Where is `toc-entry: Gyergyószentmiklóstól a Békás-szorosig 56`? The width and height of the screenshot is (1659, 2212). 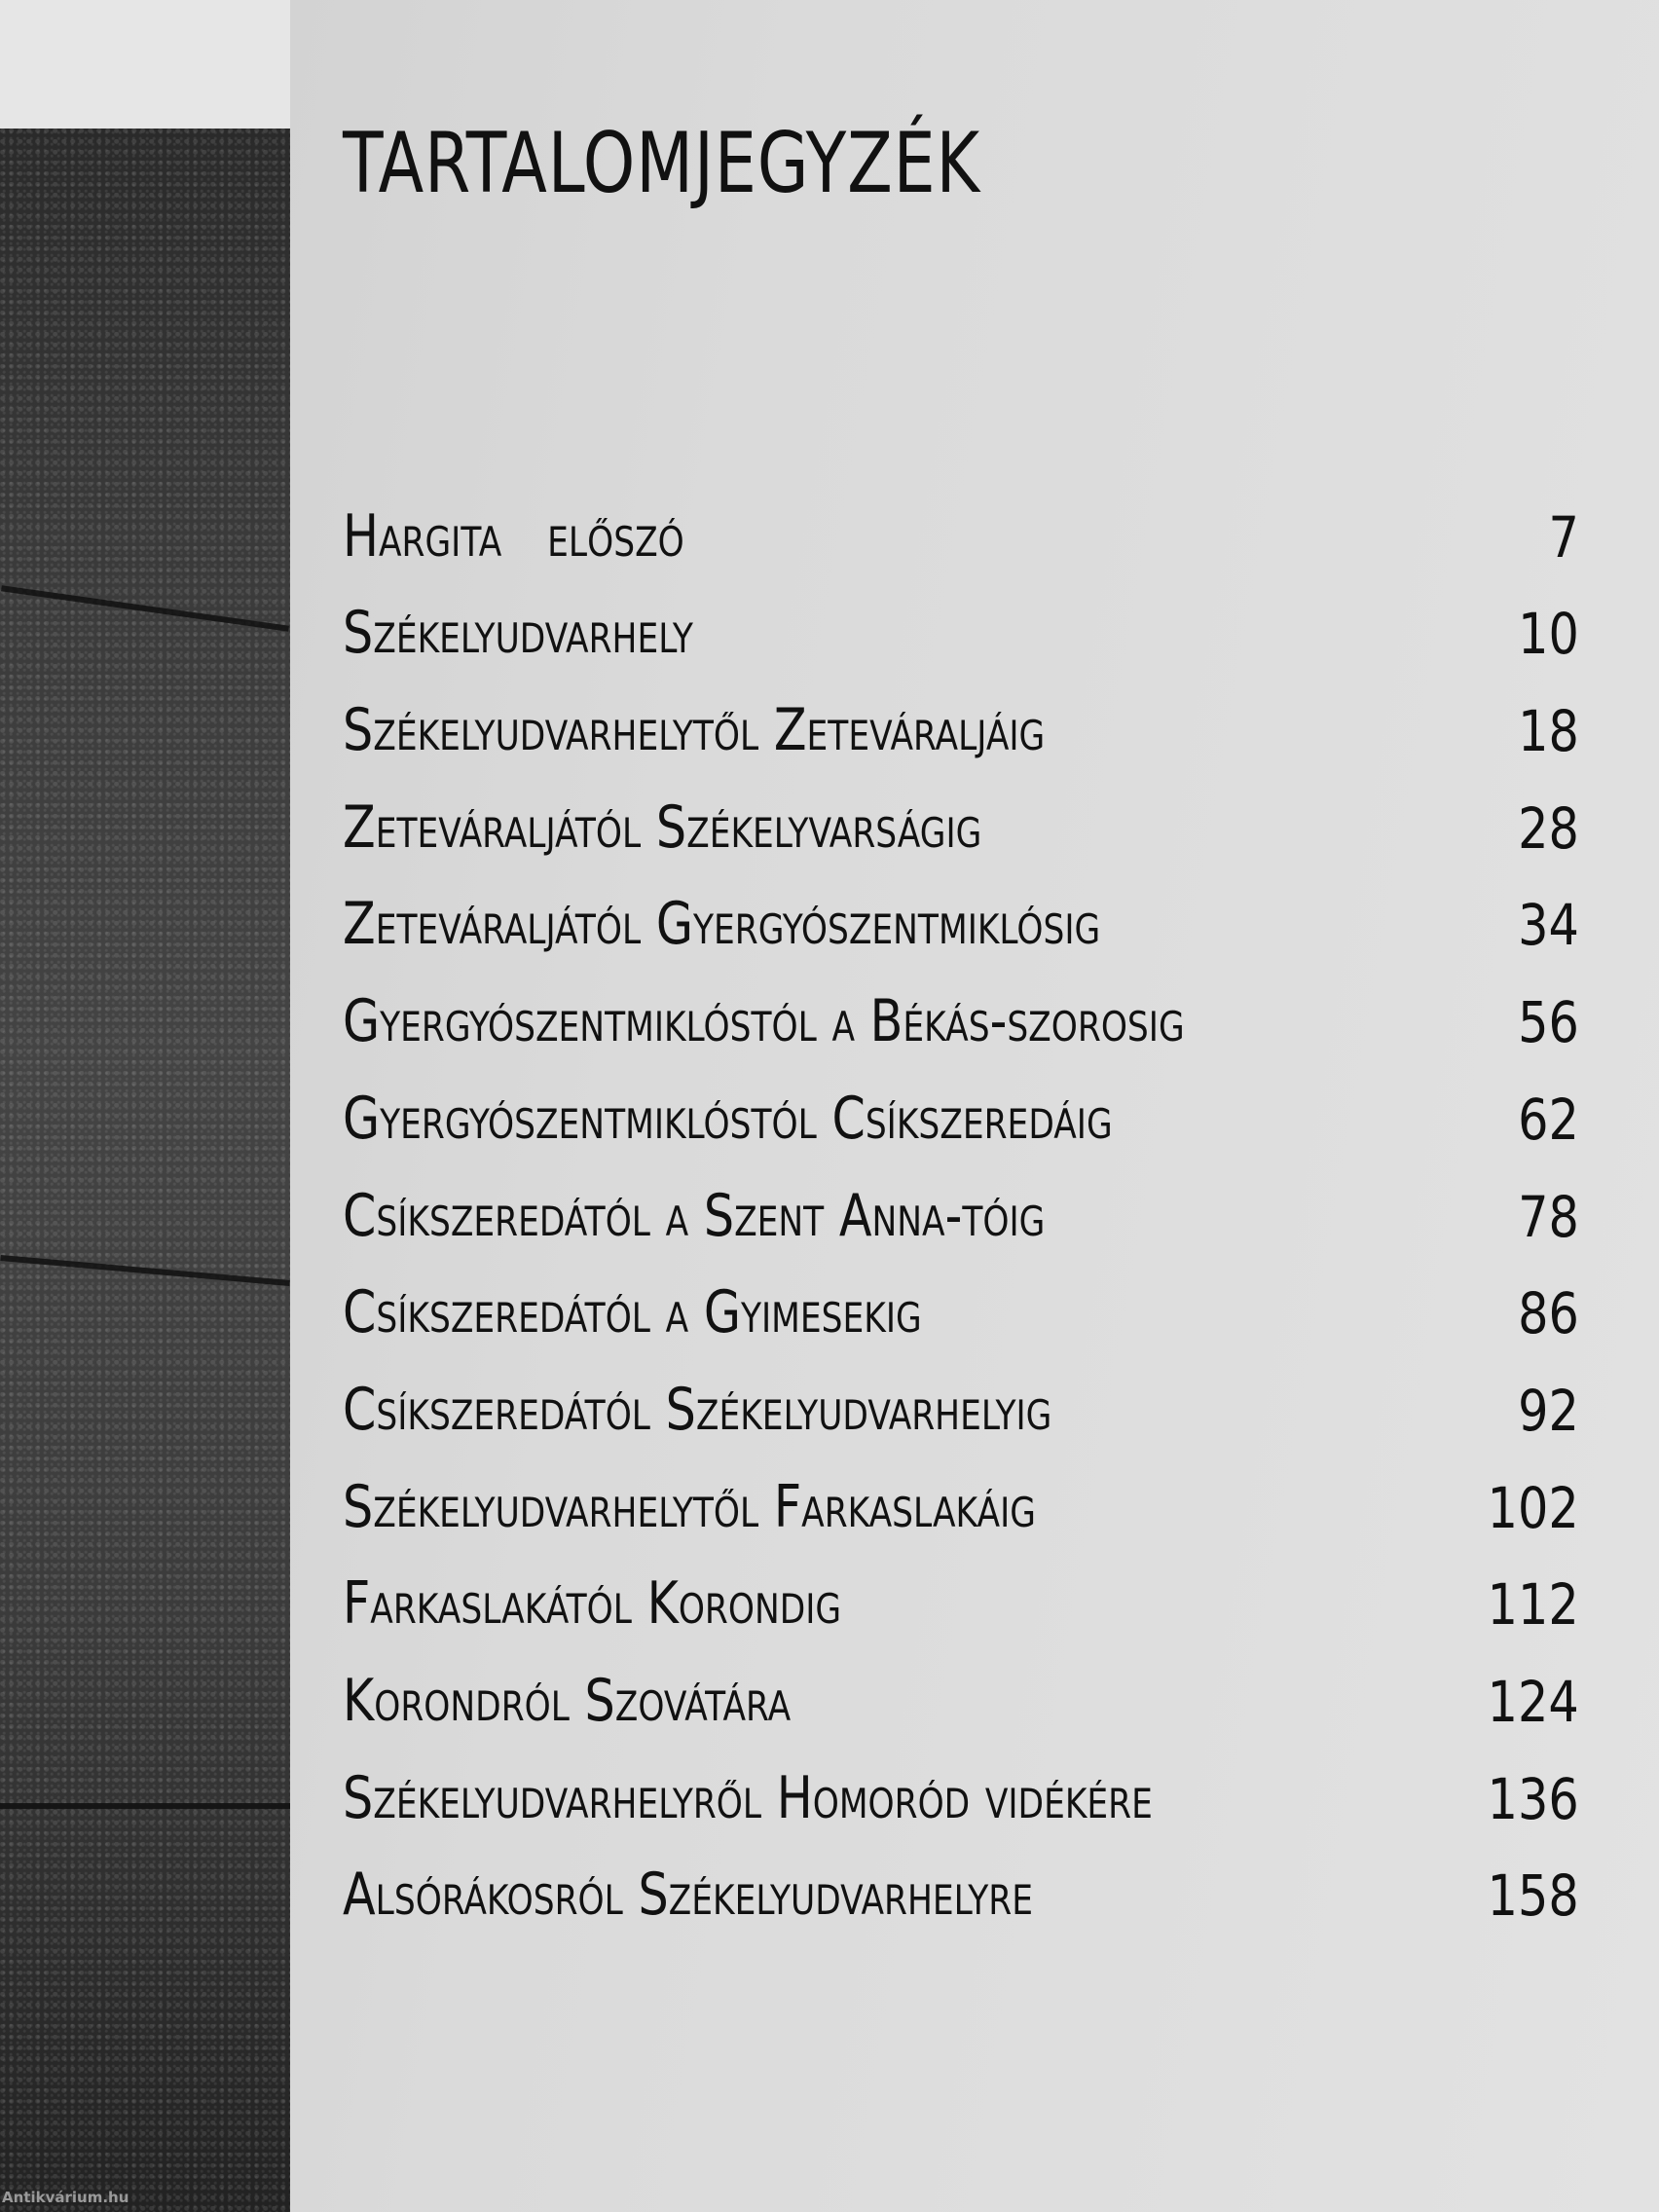 toc-entry: Gyergyószentmiklóstól a Békás-szorosig 56 is located at coordinates (961, 1006).